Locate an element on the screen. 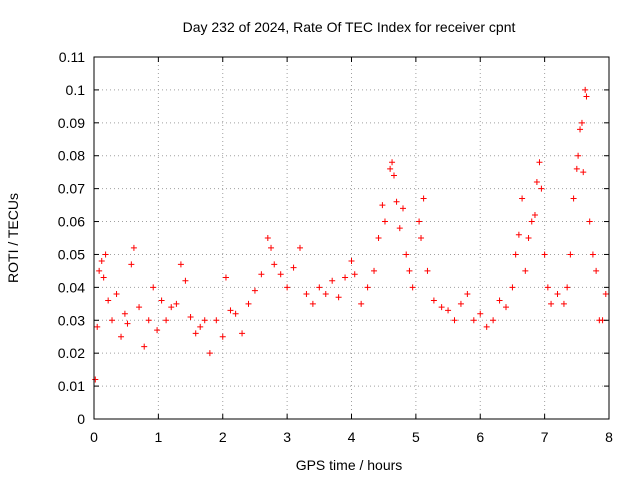 The width and height of the screenshot is (640, 480). y-tick-label: 0.03 is located at coordinates (71, 320).